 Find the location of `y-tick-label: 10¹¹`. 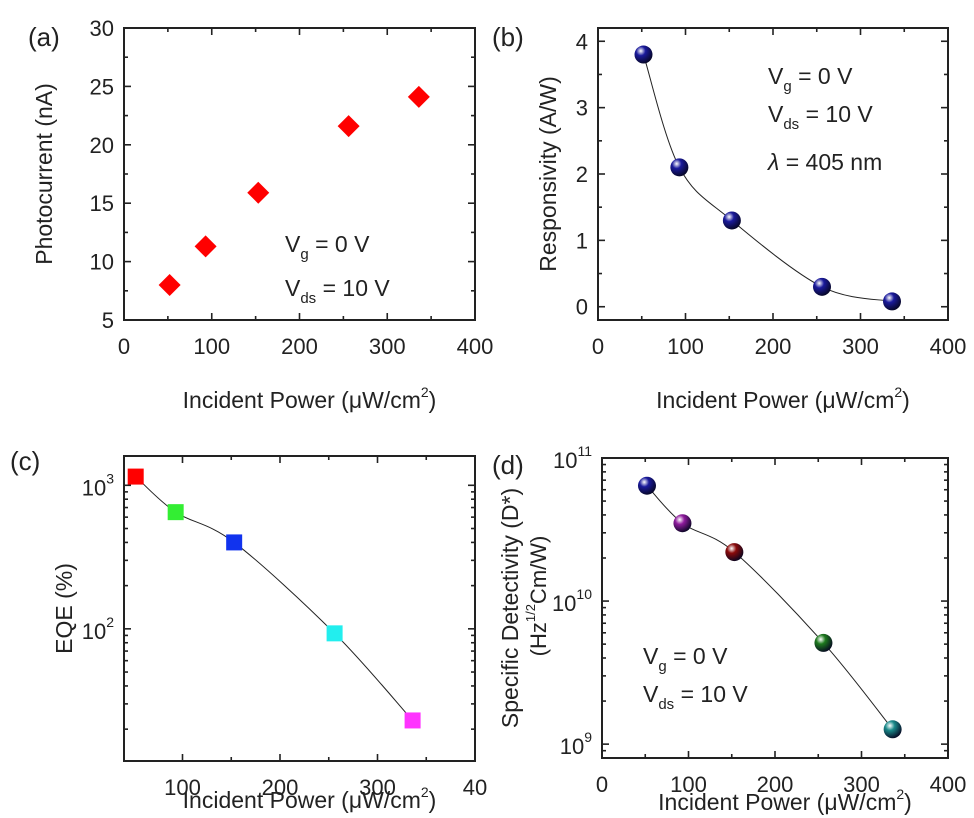

y-tick-label: 10¹¹ is located at coordinates (572, 458).